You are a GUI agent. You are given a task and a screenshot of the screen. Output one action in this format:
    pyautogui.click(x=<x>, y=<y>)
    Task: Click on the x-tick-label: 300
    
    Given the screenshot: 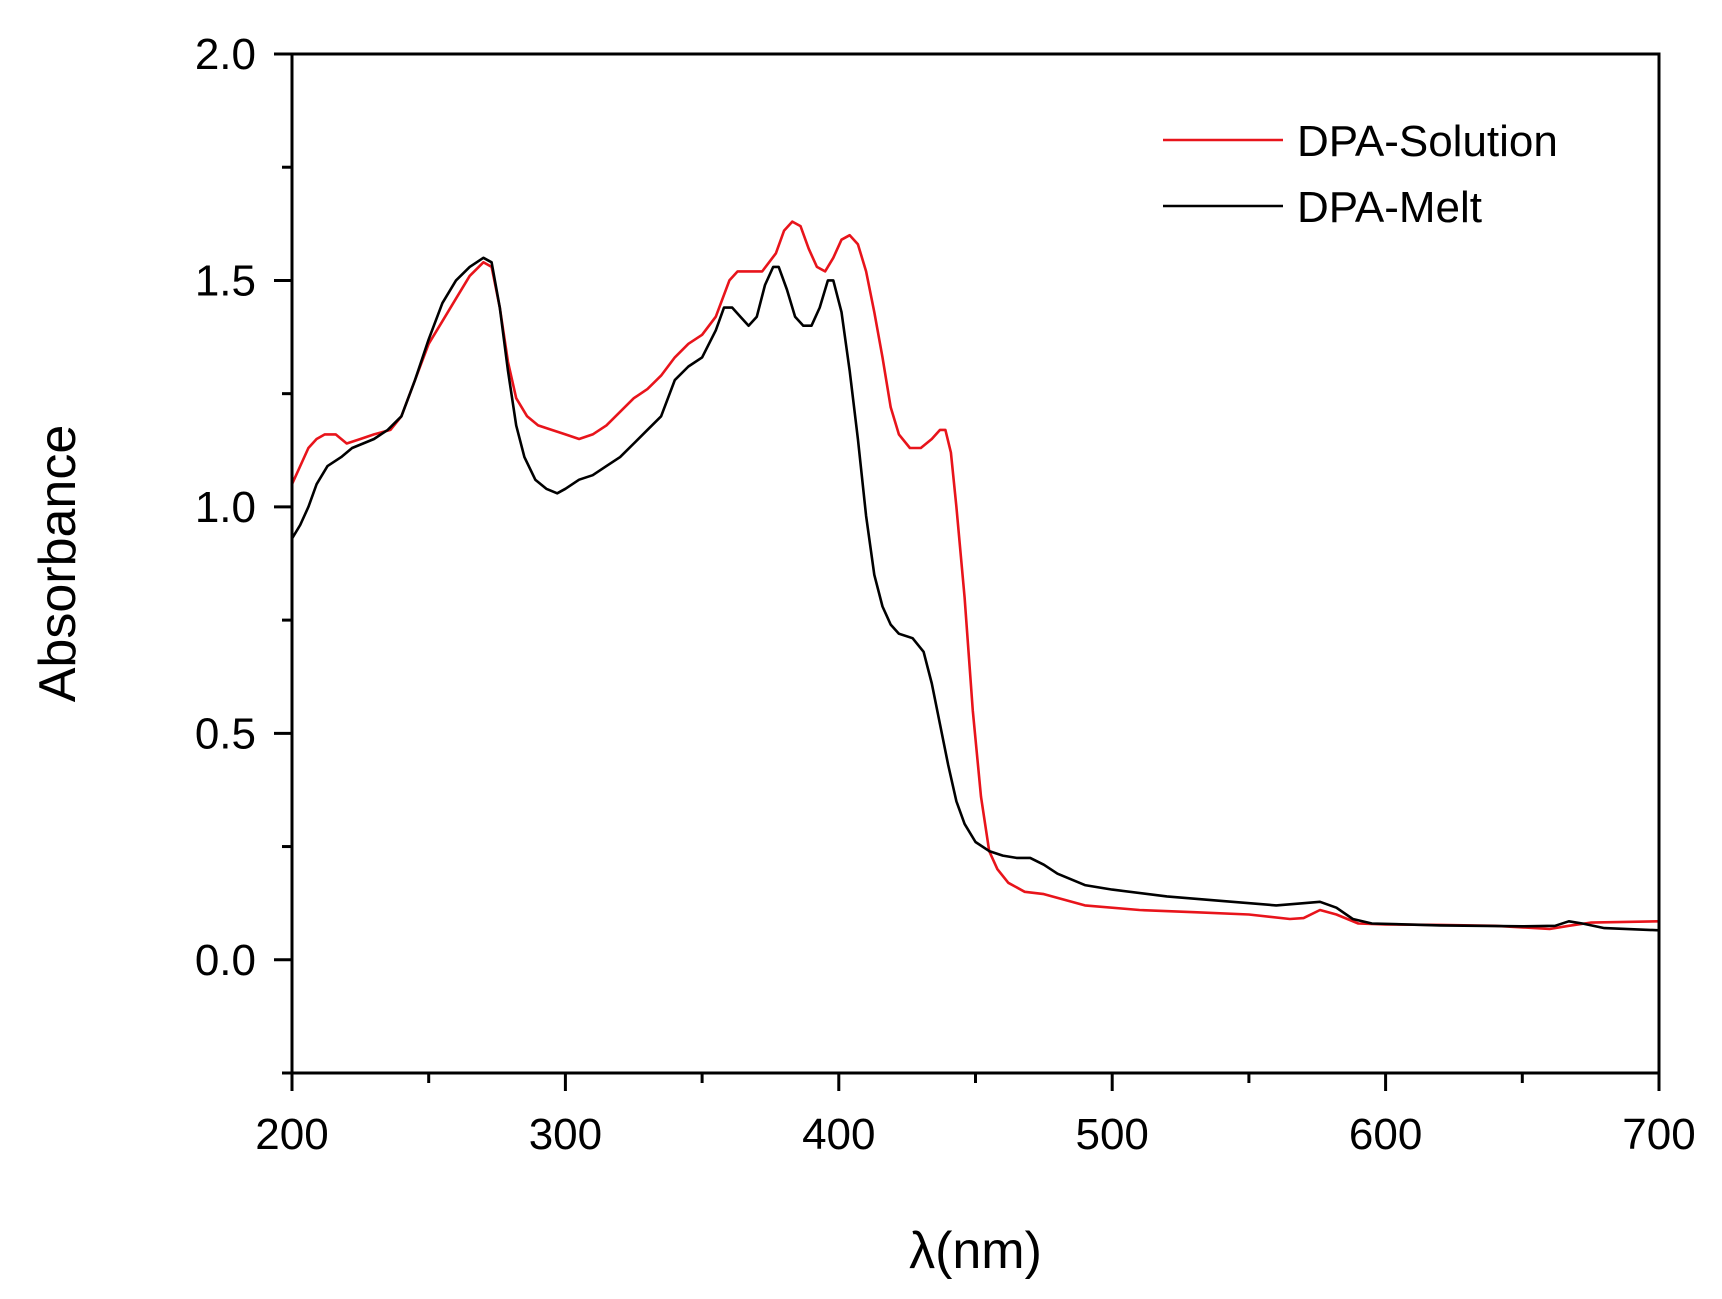 What is the action you would take?
    pyautogui.click(x=565, y=1134)
    